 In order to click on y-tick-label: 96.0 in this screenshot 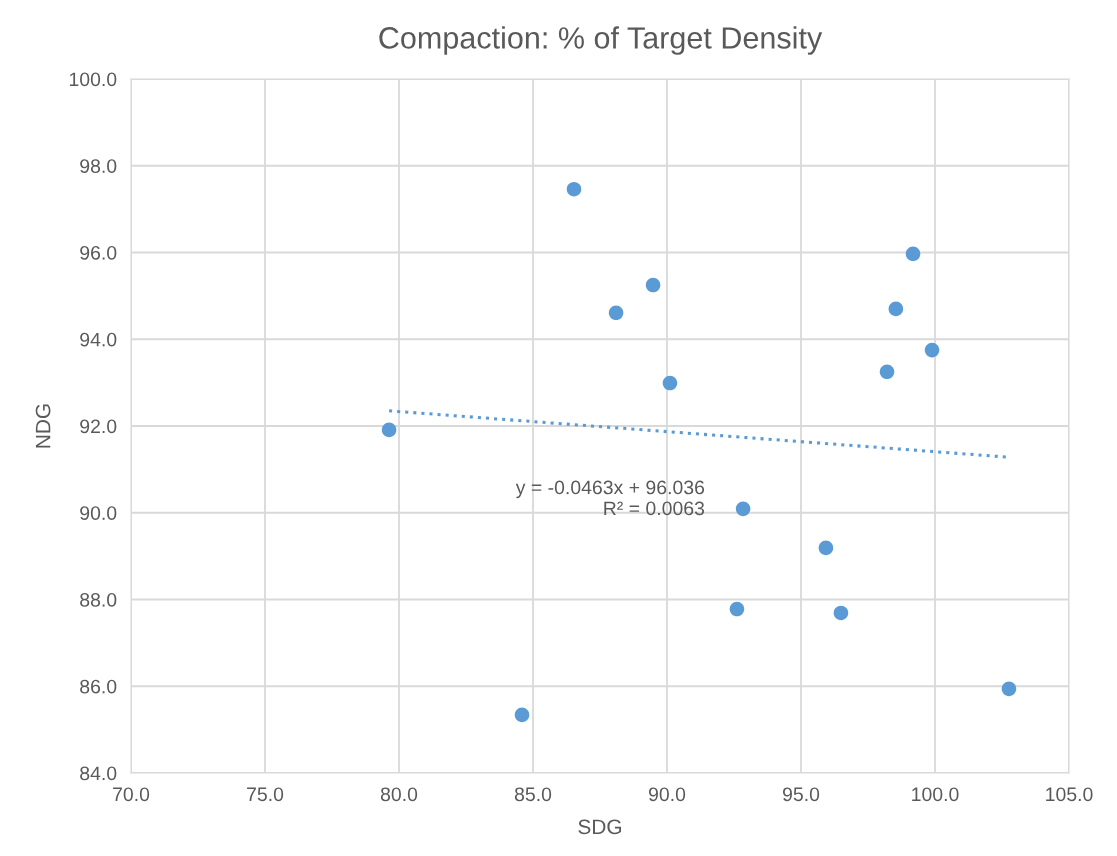, I will do `click(98, 252)`.